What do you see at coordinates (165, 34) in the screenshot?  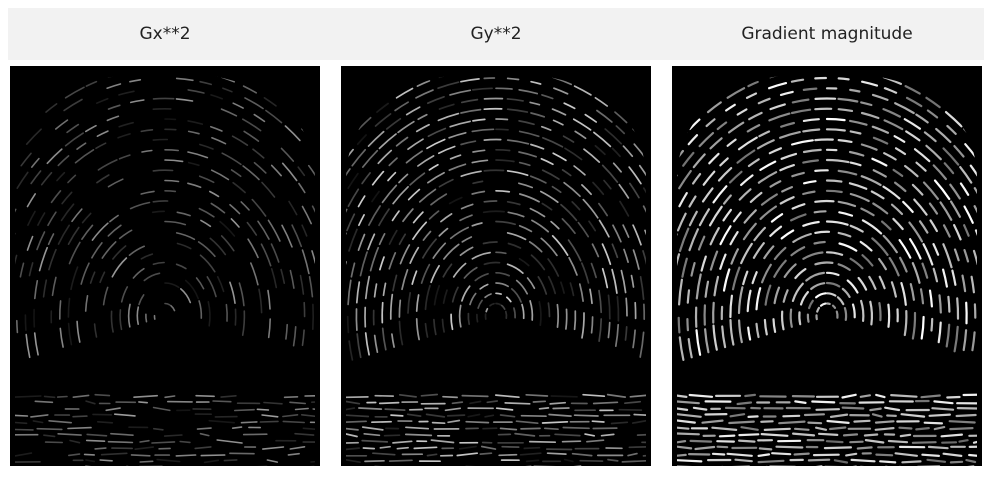 I see `panel-title-gx-squared: Gx**2` at bounding box center [165, 34].